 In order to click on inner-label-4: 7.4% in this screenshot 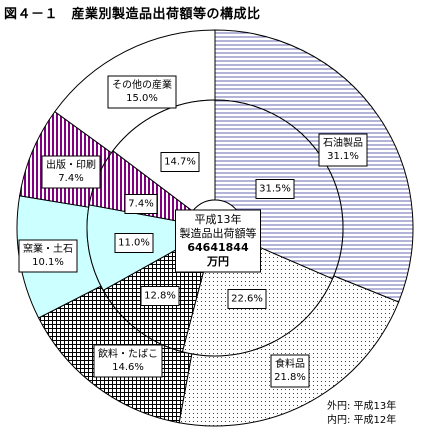, I will do `click(141, 204)`.